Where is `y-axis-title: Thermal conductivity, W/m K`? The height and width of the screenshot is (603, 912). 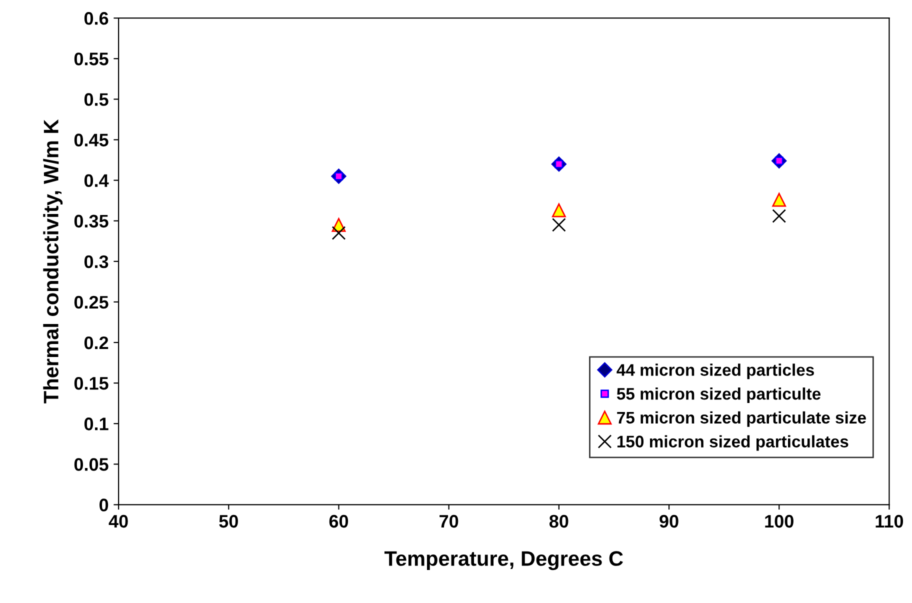
y-axis-title: Thermal conductivity, W/m K is located at coordinates (53, 261).